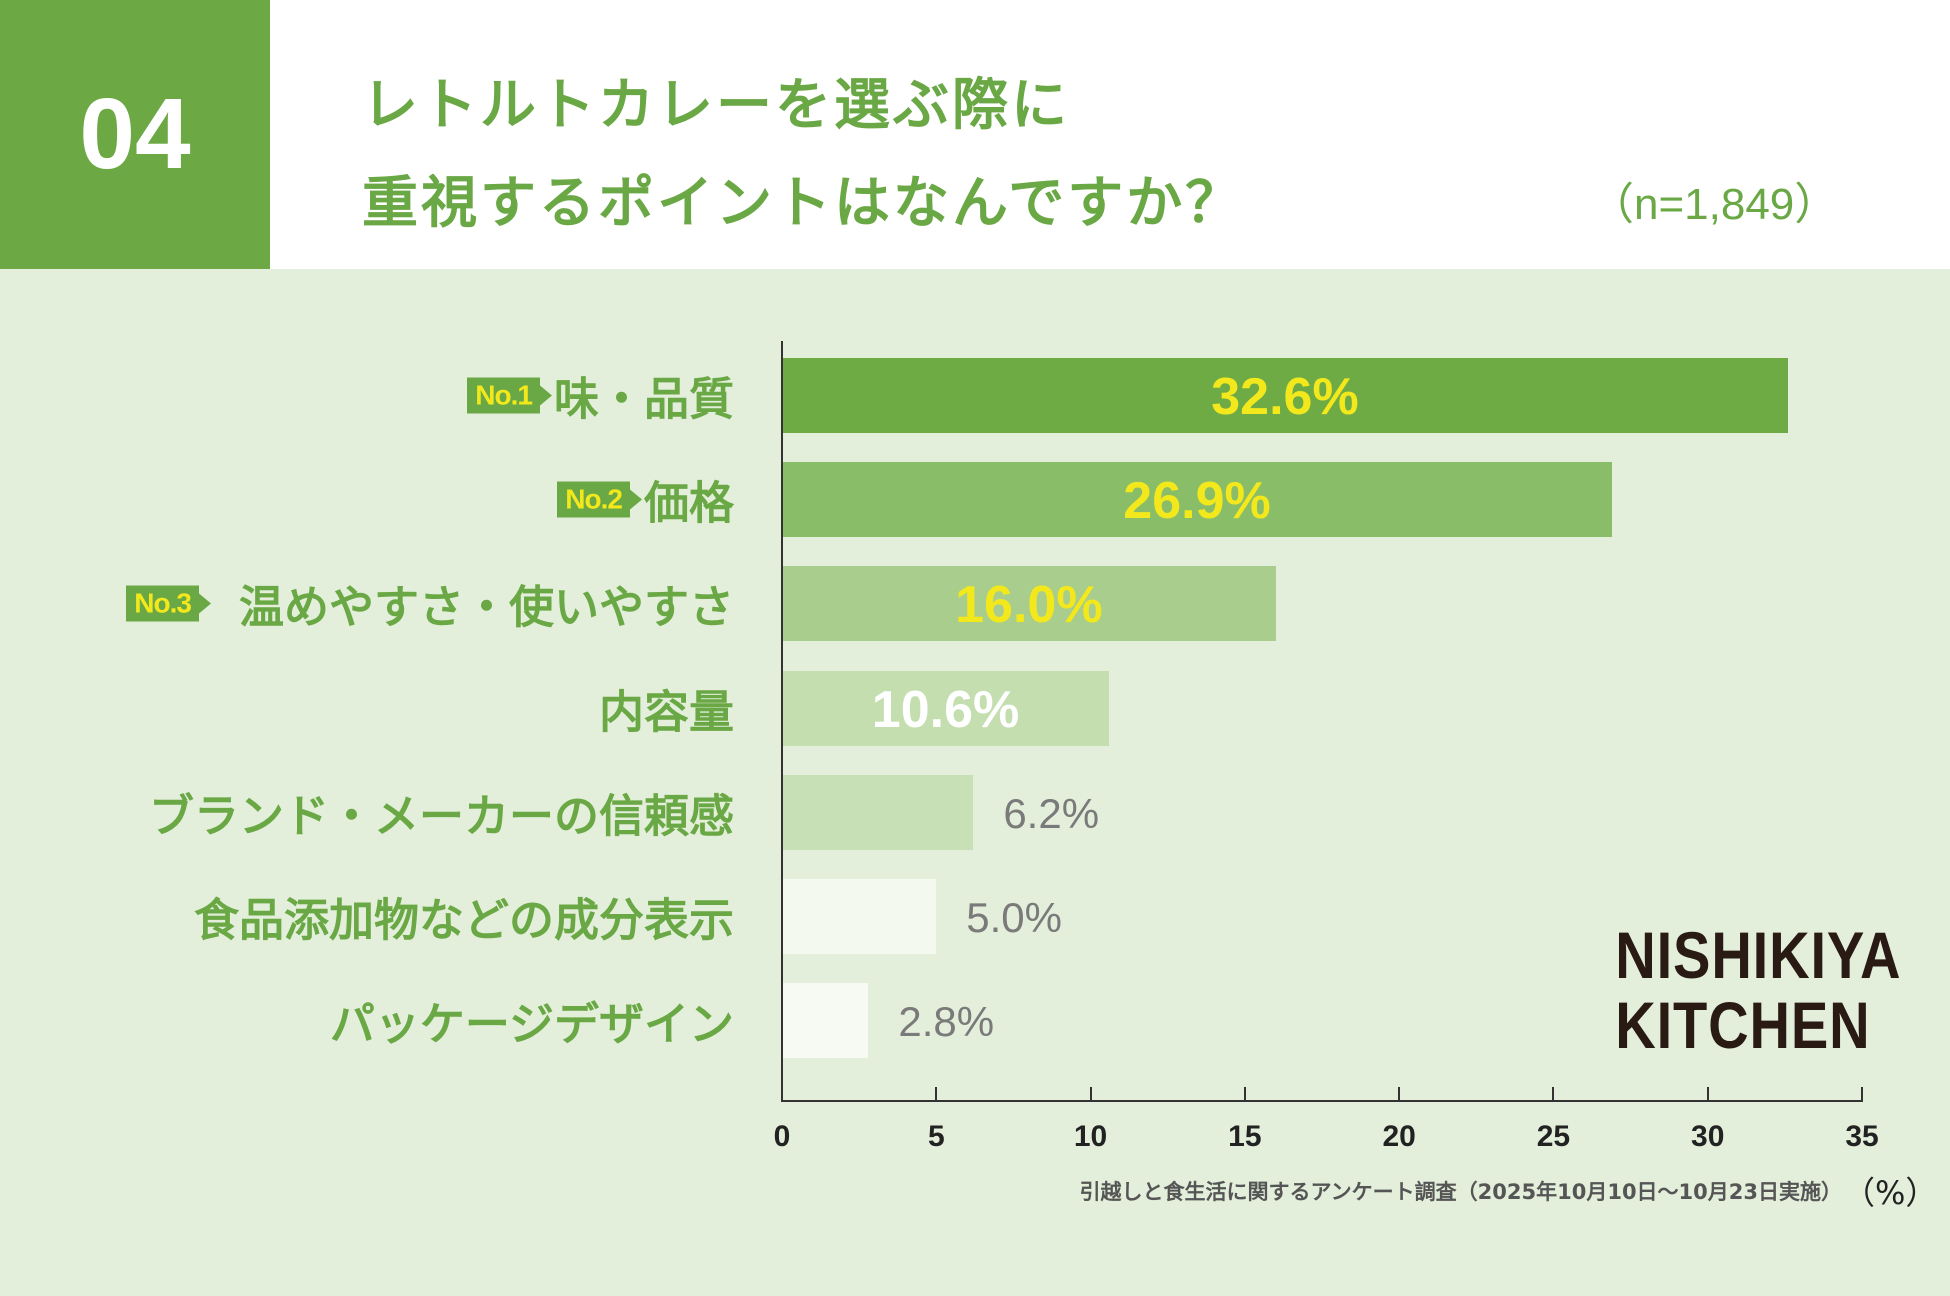  Describe the element at coordinates (1014, 917) in the screenshot. I see `value-label: 5.0%` at that location.